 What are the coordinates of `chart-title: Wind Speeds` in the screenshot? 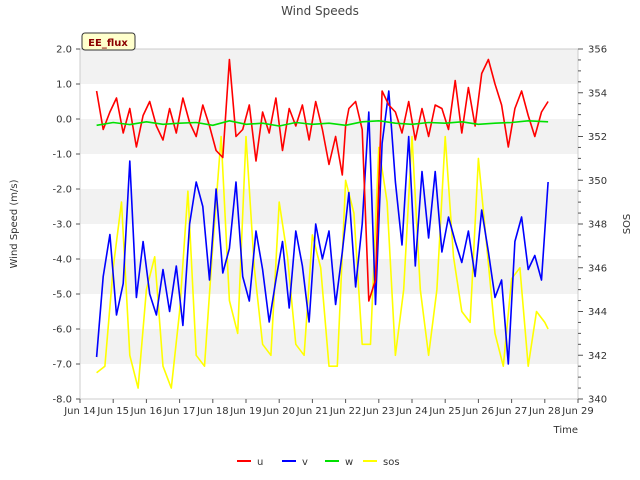 It's located at (320, 11).